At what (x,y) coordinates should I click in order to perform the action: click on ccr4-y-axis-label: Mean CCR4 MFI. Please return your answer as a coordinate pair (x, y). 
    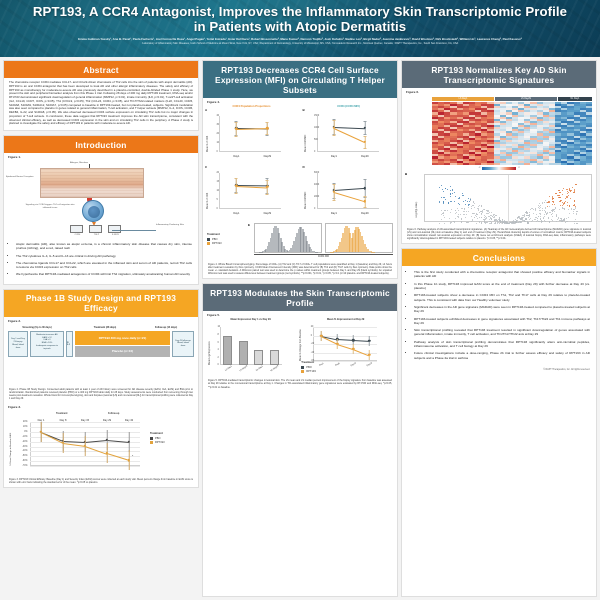
    Looking at the image, I should click on (305, 200).